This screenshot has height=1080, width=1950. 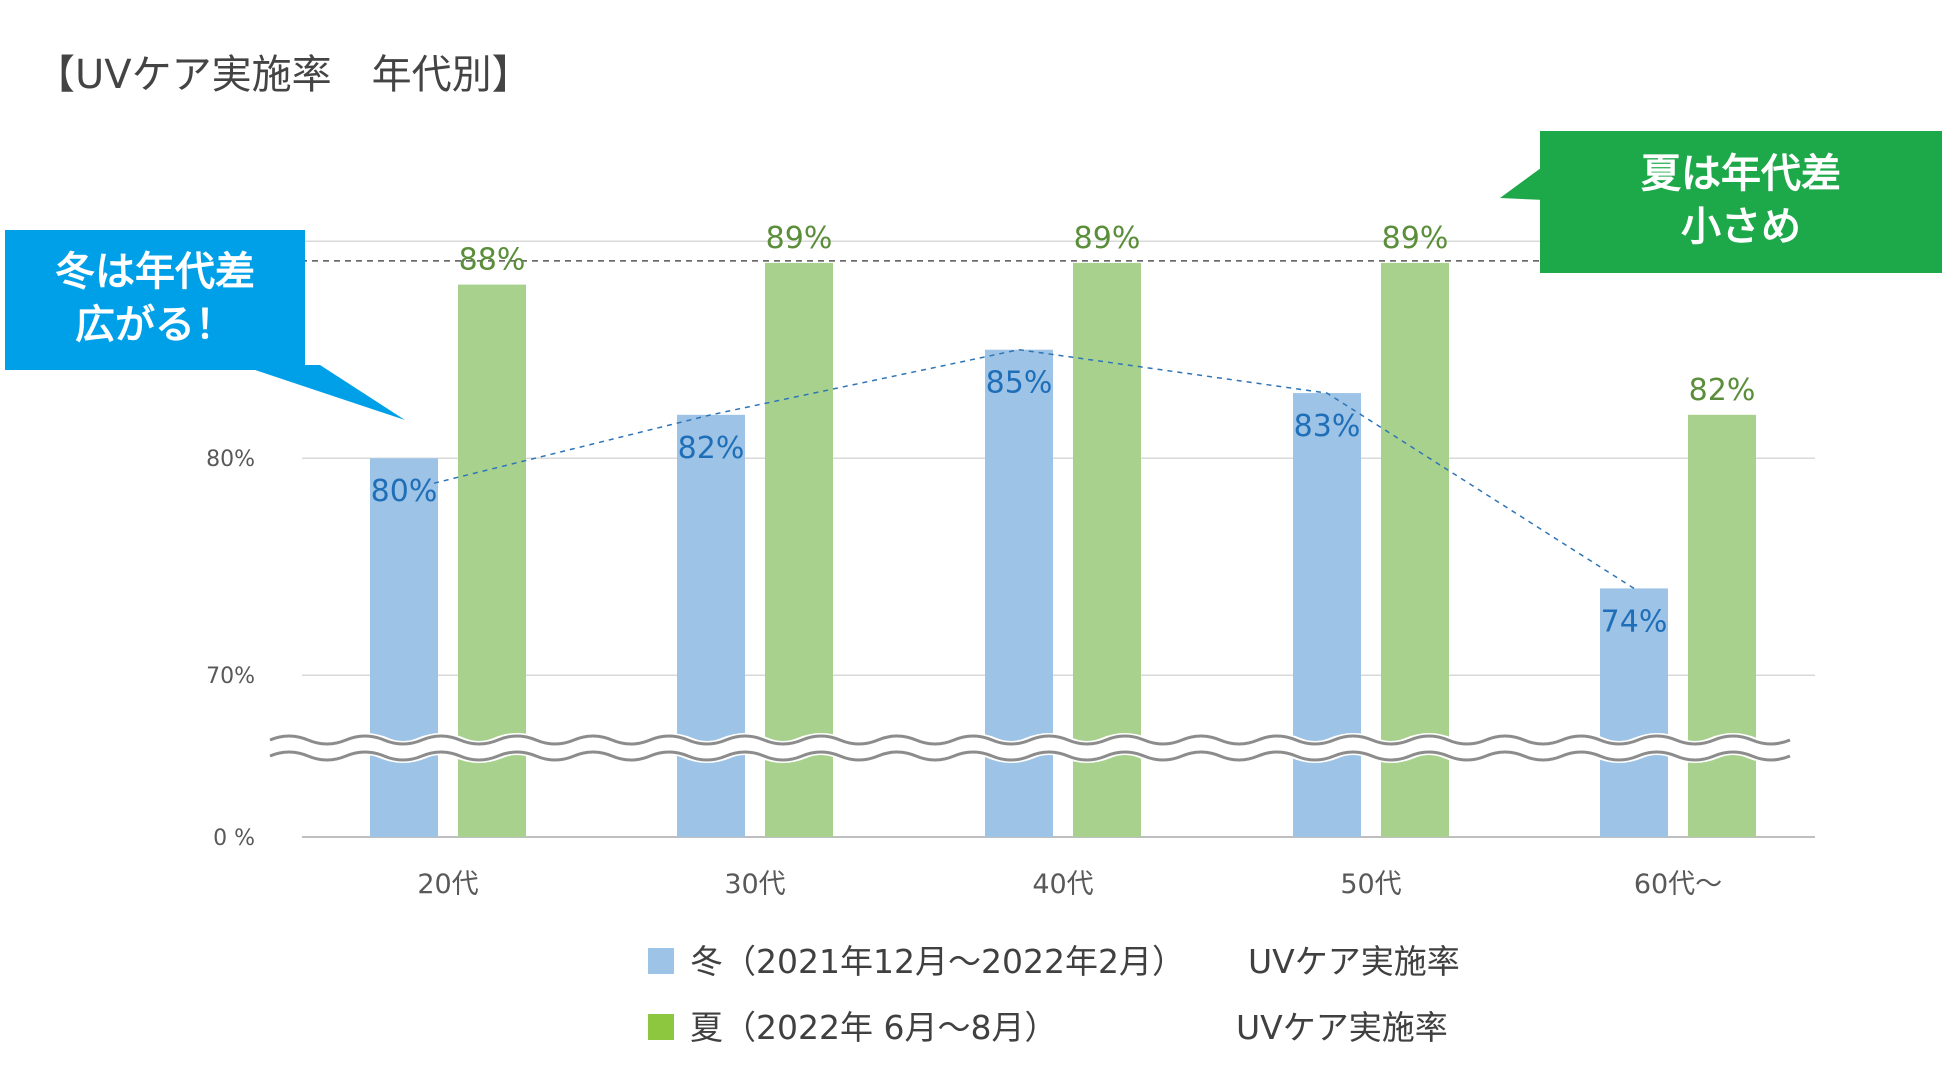 What do you see at coordinates (799, 238) in the screenshot?
I see `label-summer-2: 89%` at bounding box center [799, 238].